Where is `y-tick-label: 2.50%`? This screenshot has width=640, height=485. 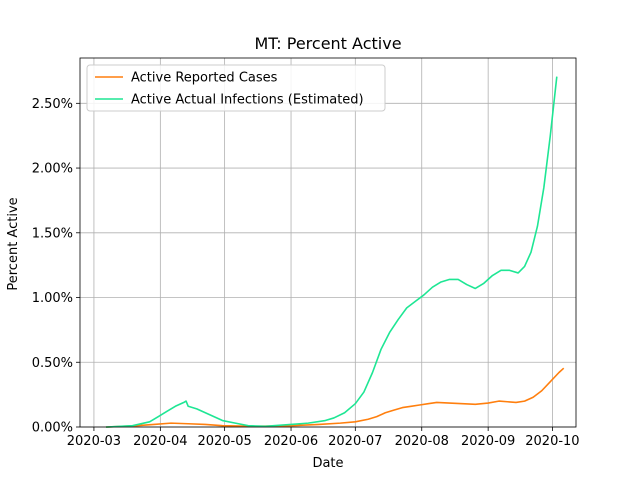 y-tick-label: 2.50% is located at coordinates (52, 104).